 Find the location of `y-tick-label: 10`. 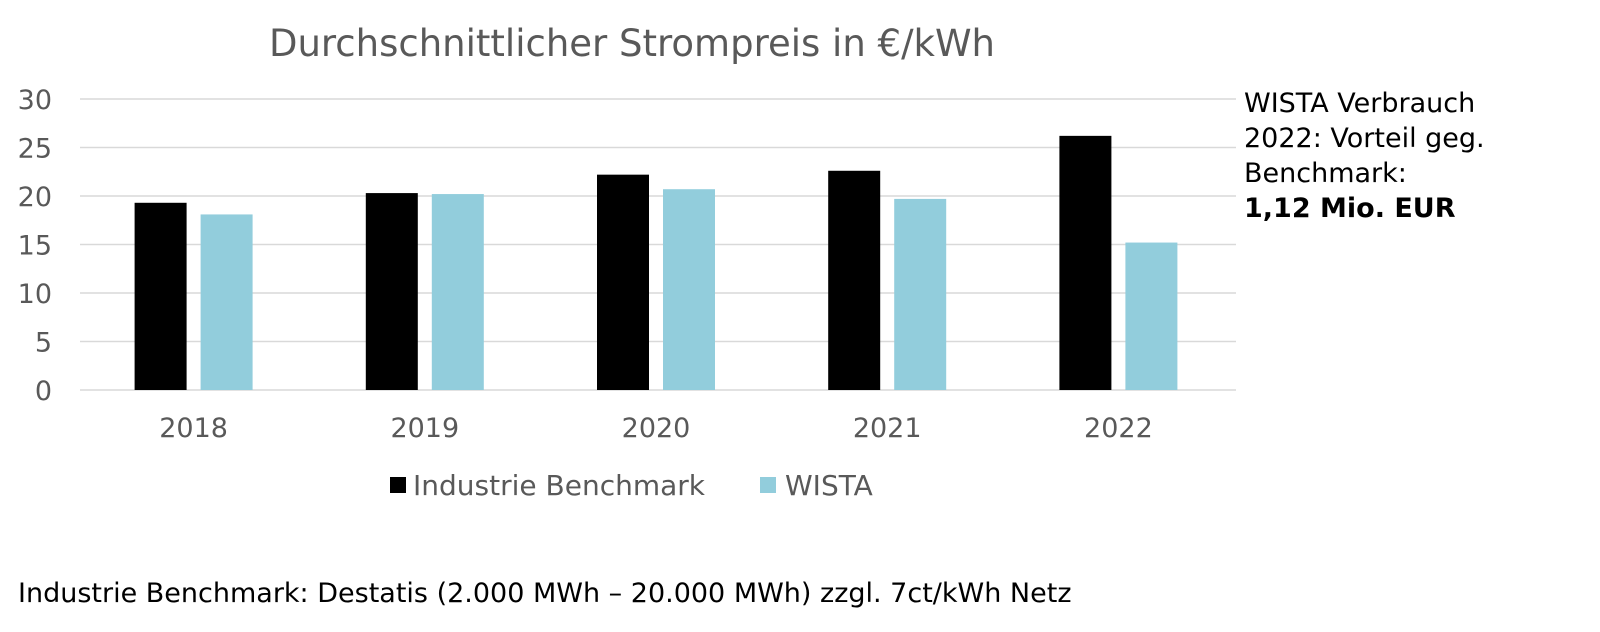

y-tick-label: 10 is located at coordinates (35, 294).